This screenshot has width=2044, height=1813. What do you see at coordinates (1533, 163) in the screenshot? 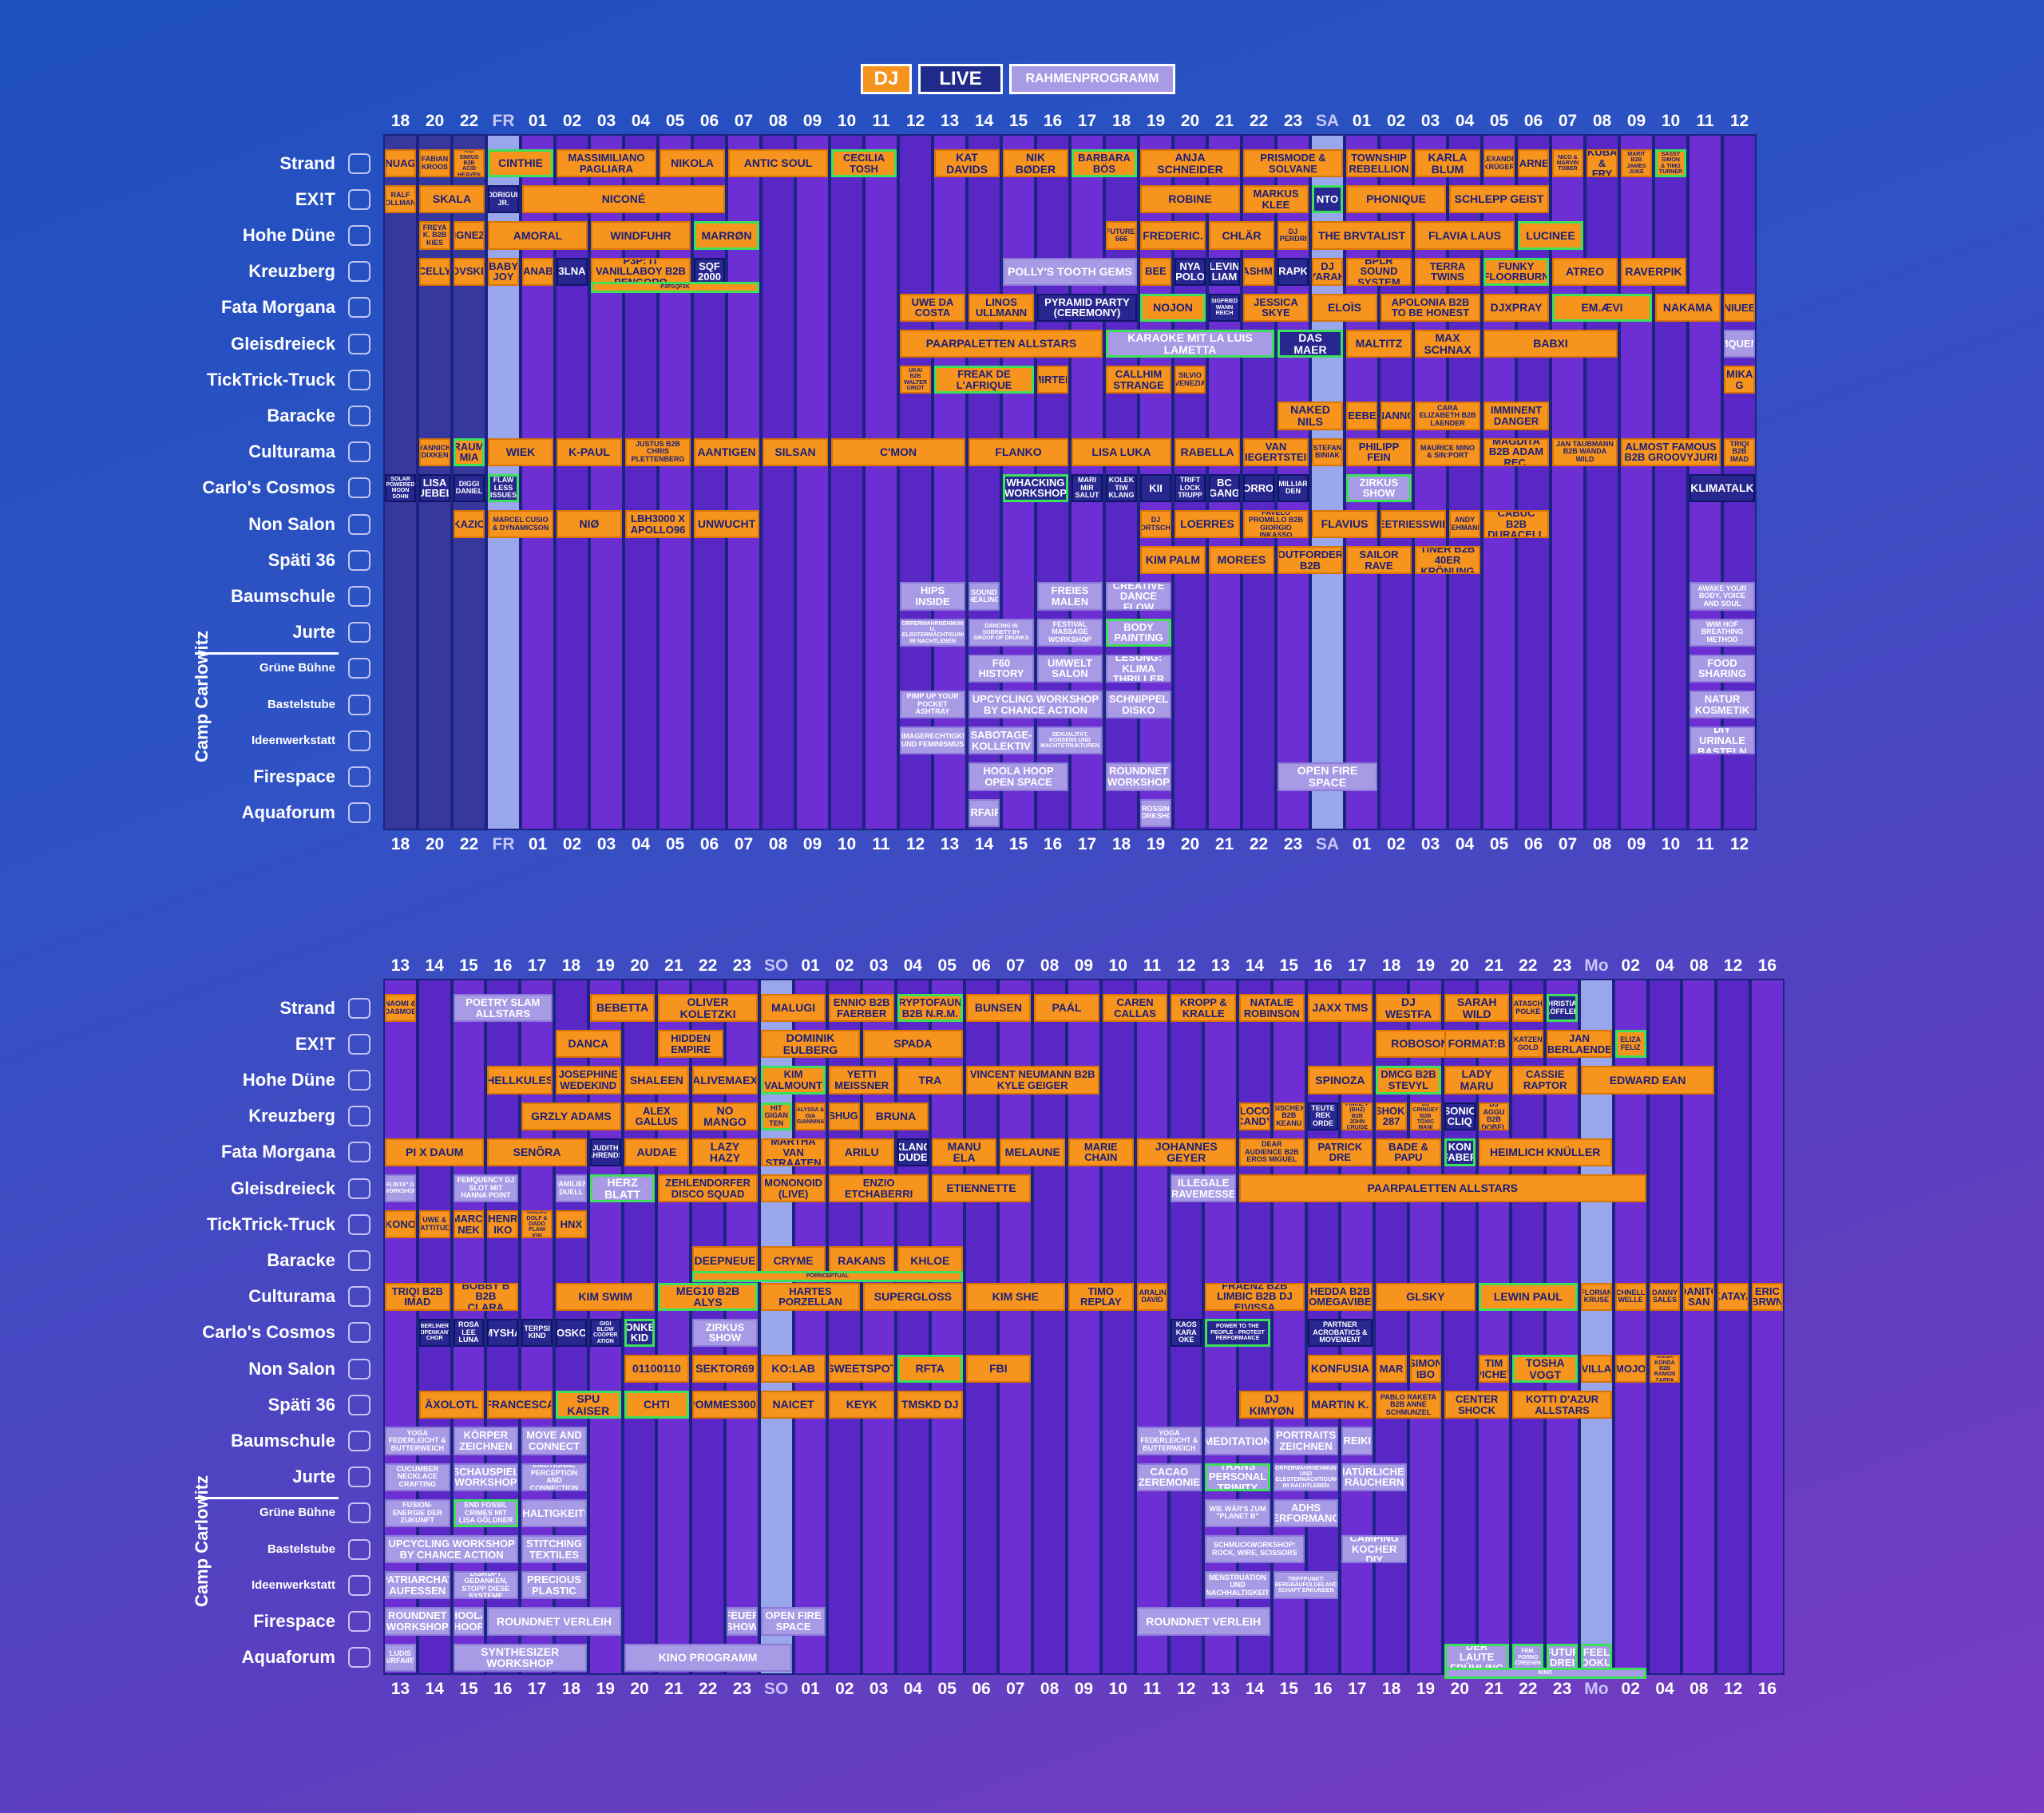
I see `event-dj: BARNET` at bounding box center [1533, 163].